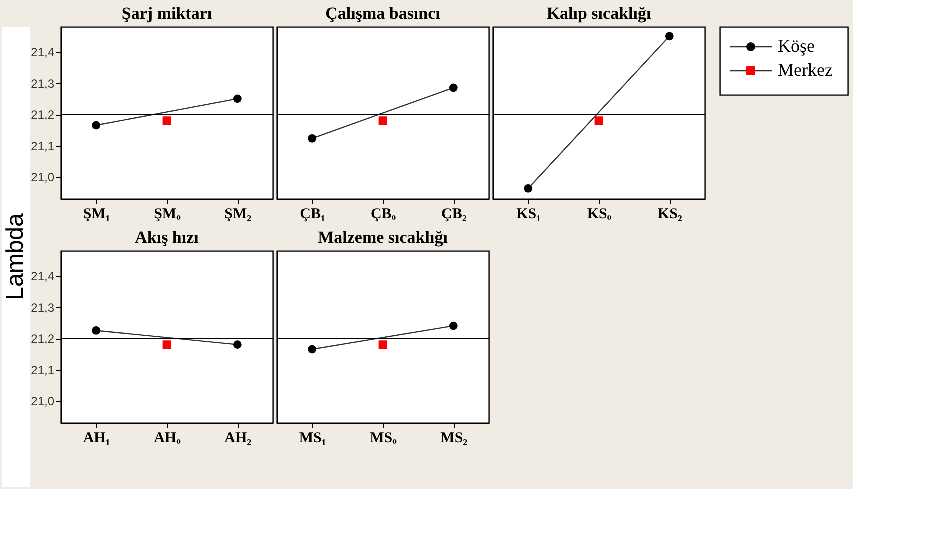  What do you see at coordinates (96, 214) in the screenshot?
I see `x-tick-label: ŞM₁` at bounding box center [96, 214].